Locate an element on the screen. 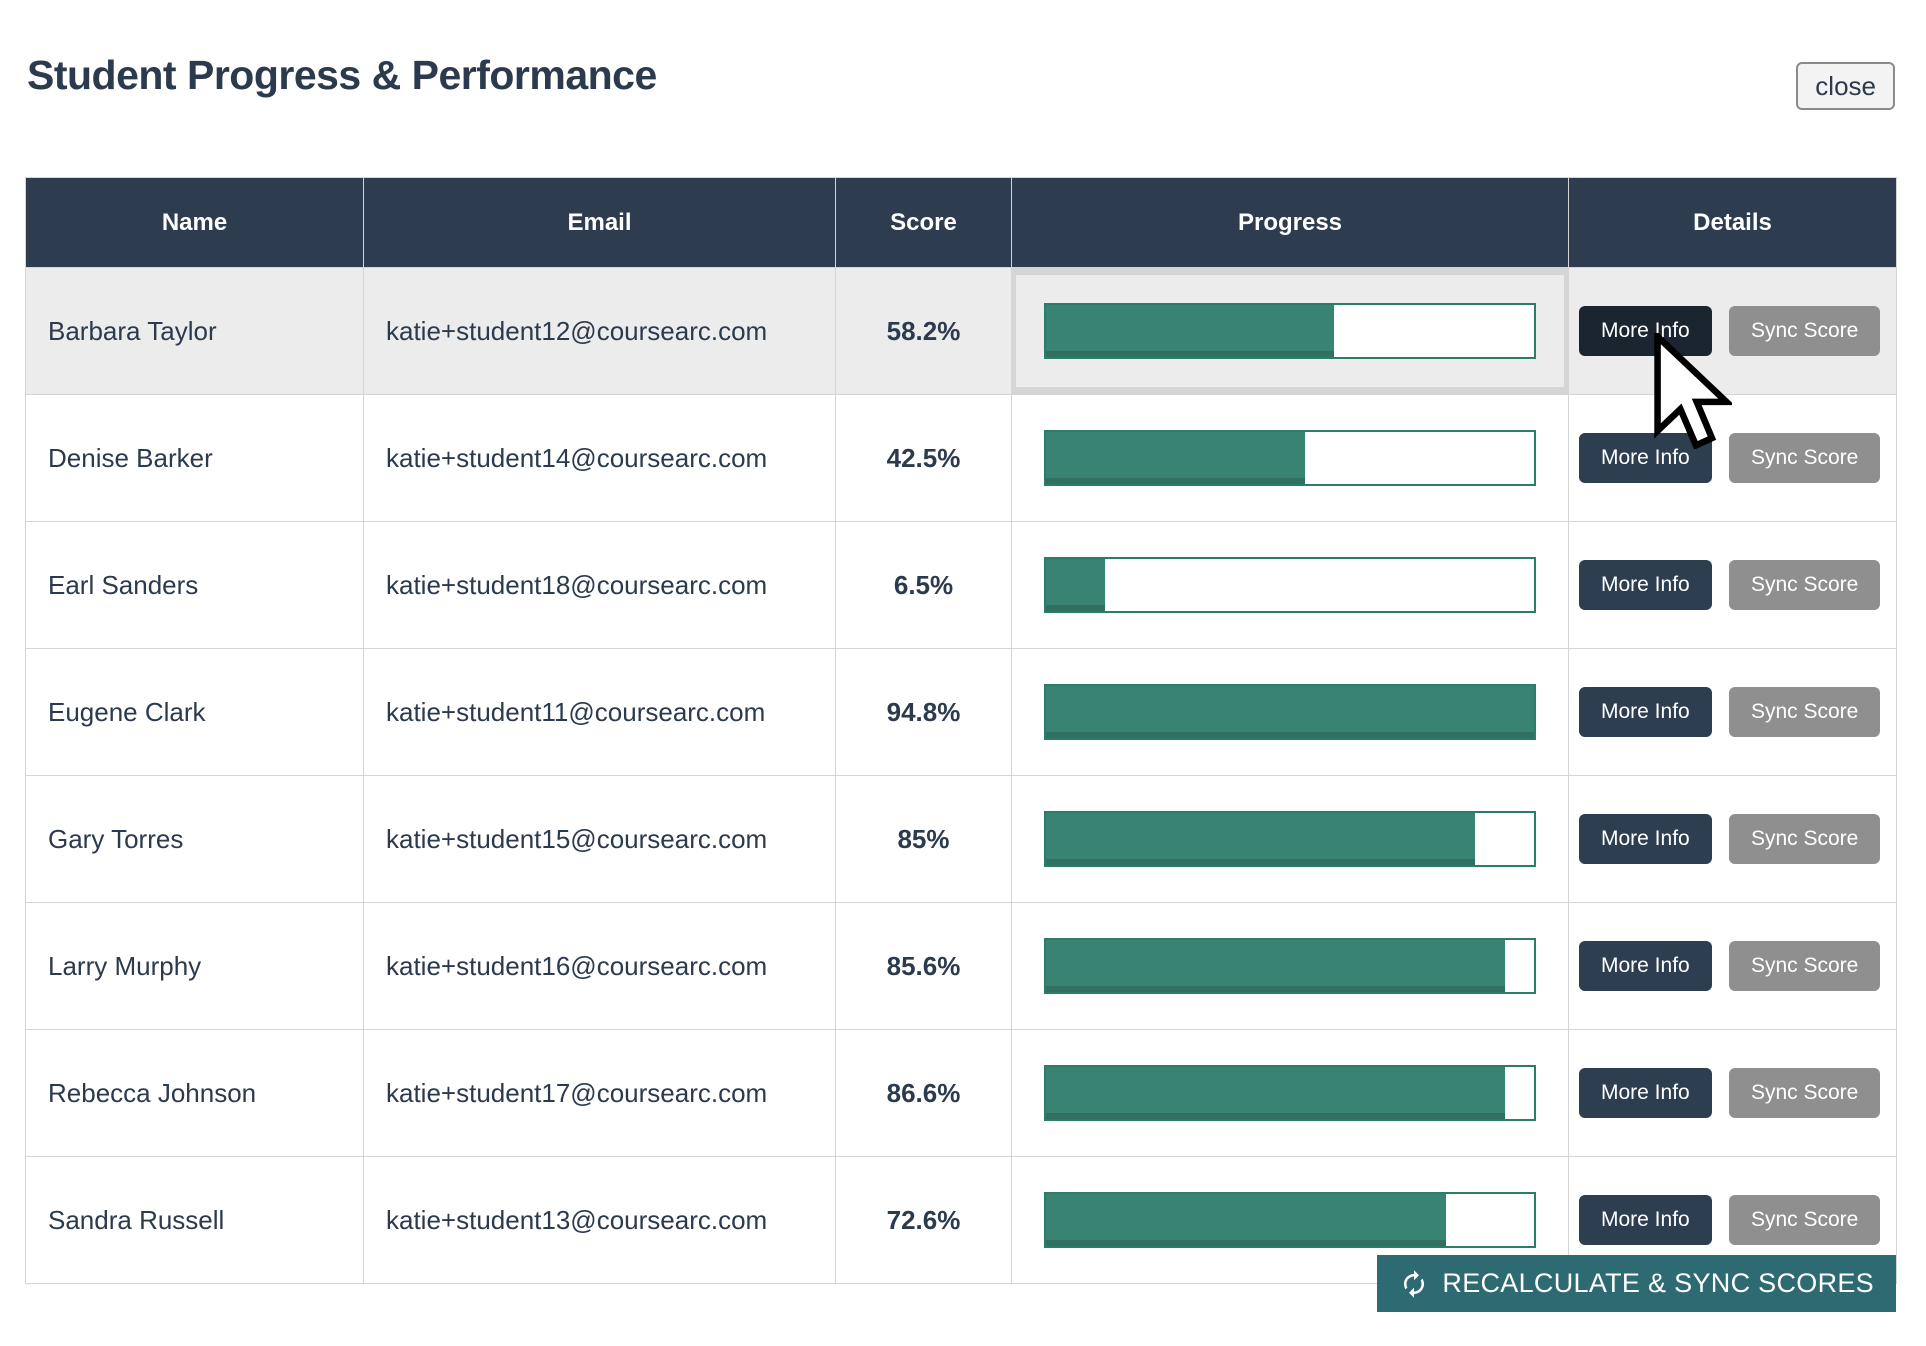 The height and width of the screenshot is (1346, 1926). student-score: 6.5% is located at coordinates (923, 585).